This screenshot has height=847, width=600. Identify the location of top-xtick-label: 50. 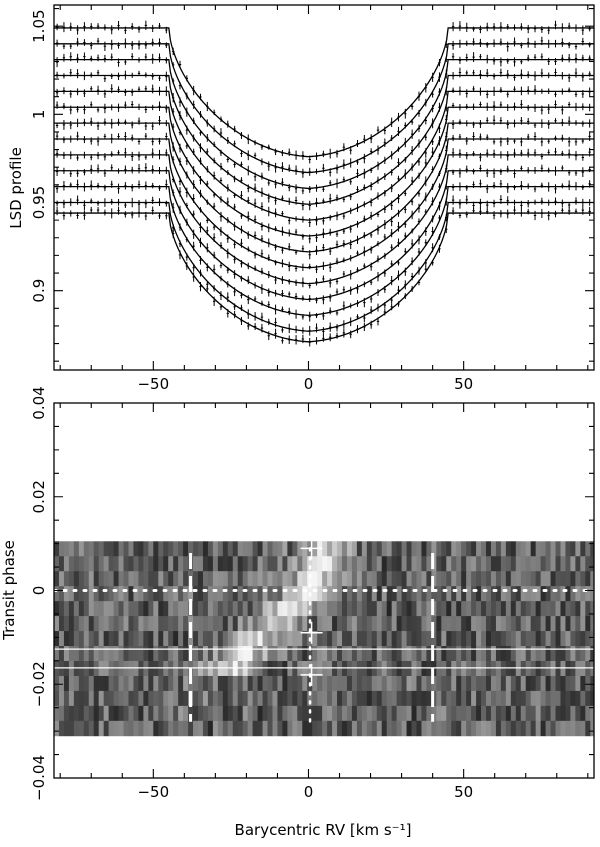
(463, 384).